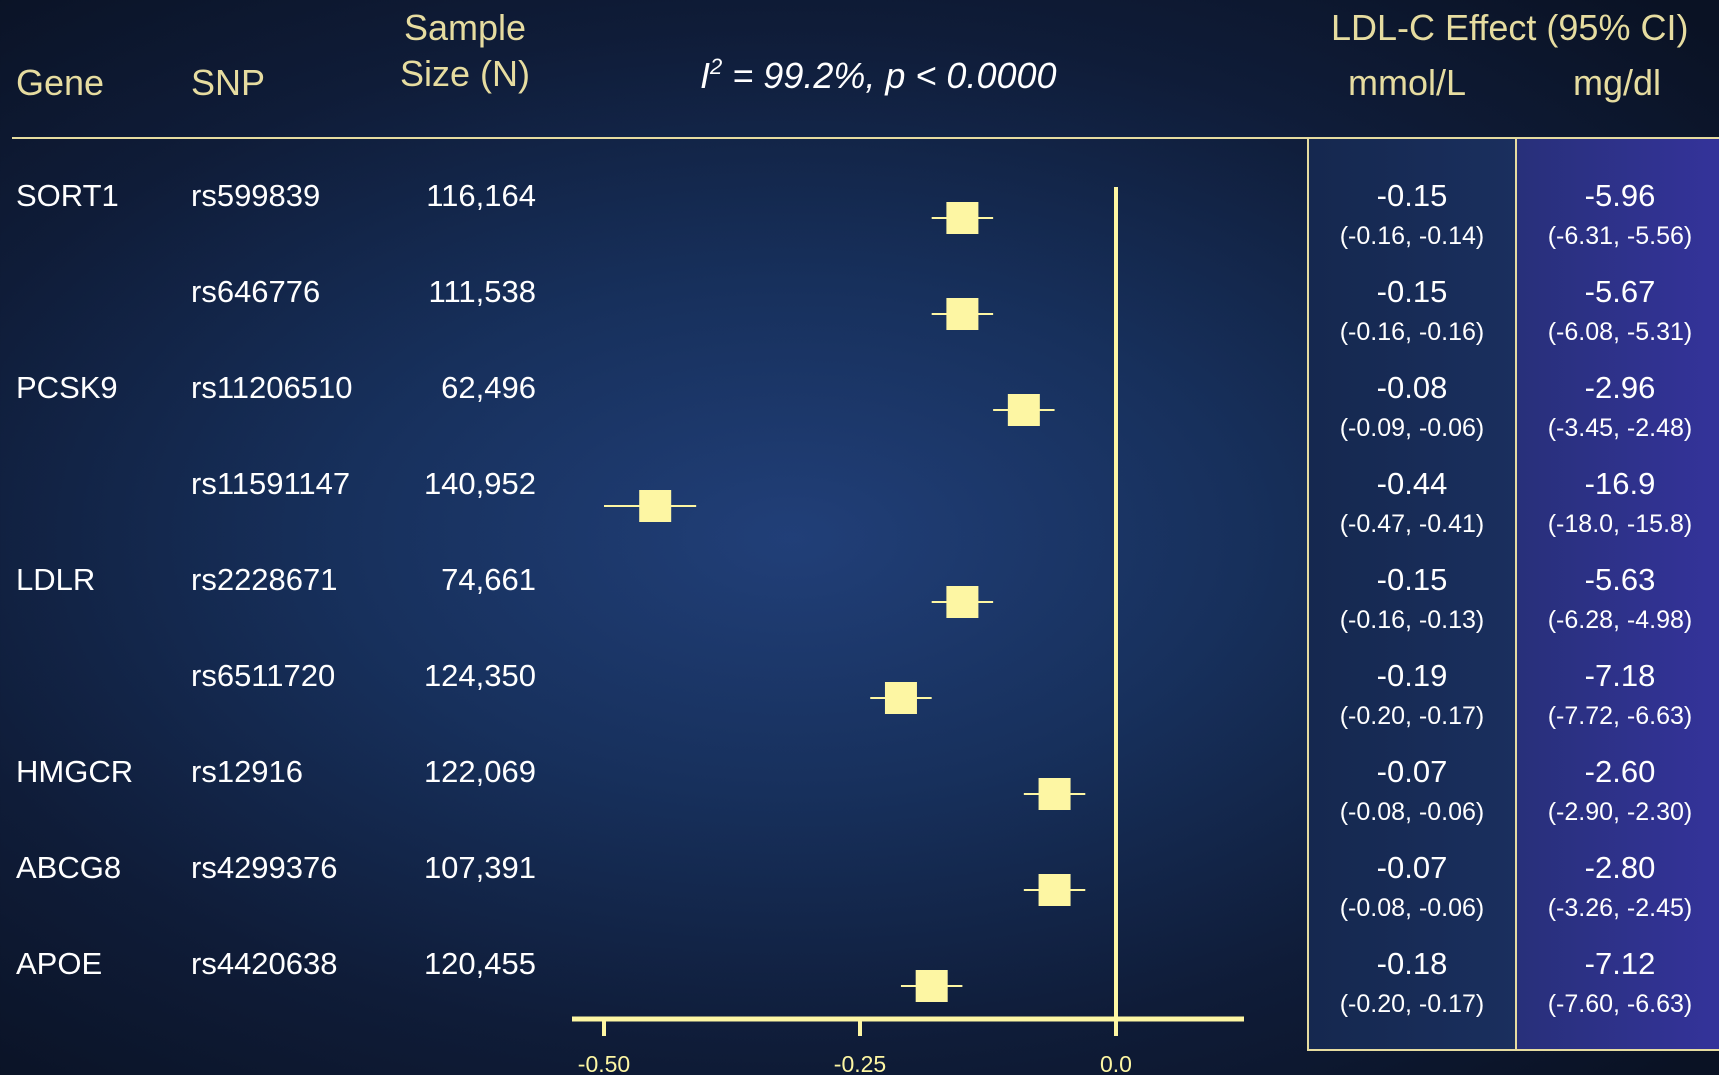 This screenshot has width=1719, height=1075. What do you see at coordinates (67, 195) in the screenshot?
I see `gene-cell: SORT1` at bounding box center [67, 195].